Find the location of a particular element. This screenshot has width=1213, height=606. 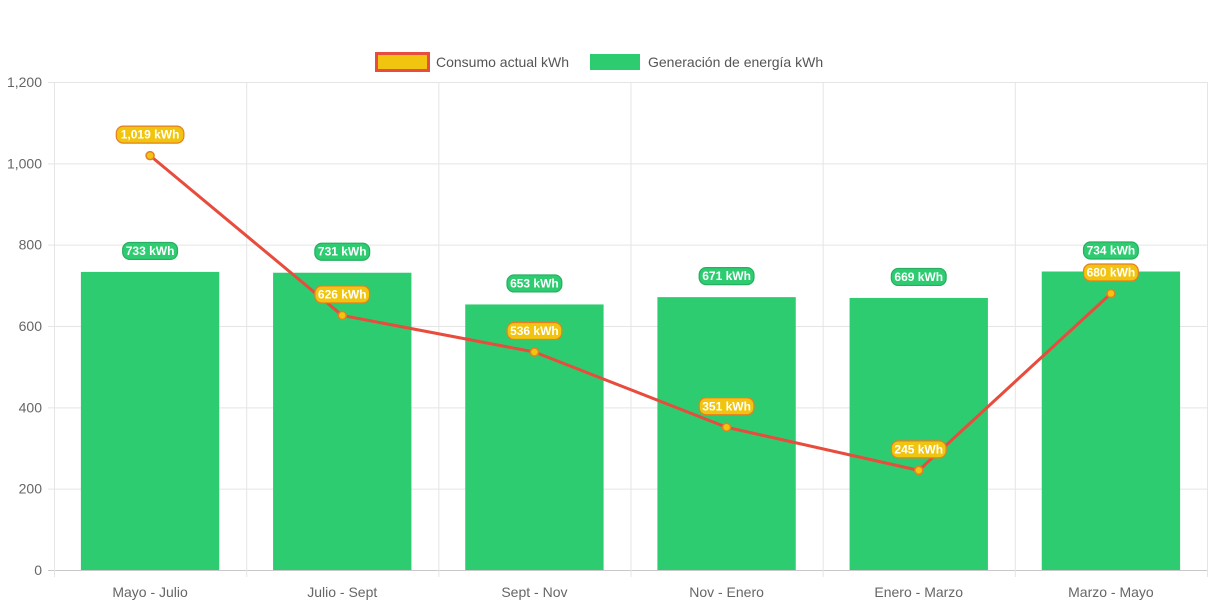

x-tick-label: Marzo - Mayo is located at coordinates (1111, 592).